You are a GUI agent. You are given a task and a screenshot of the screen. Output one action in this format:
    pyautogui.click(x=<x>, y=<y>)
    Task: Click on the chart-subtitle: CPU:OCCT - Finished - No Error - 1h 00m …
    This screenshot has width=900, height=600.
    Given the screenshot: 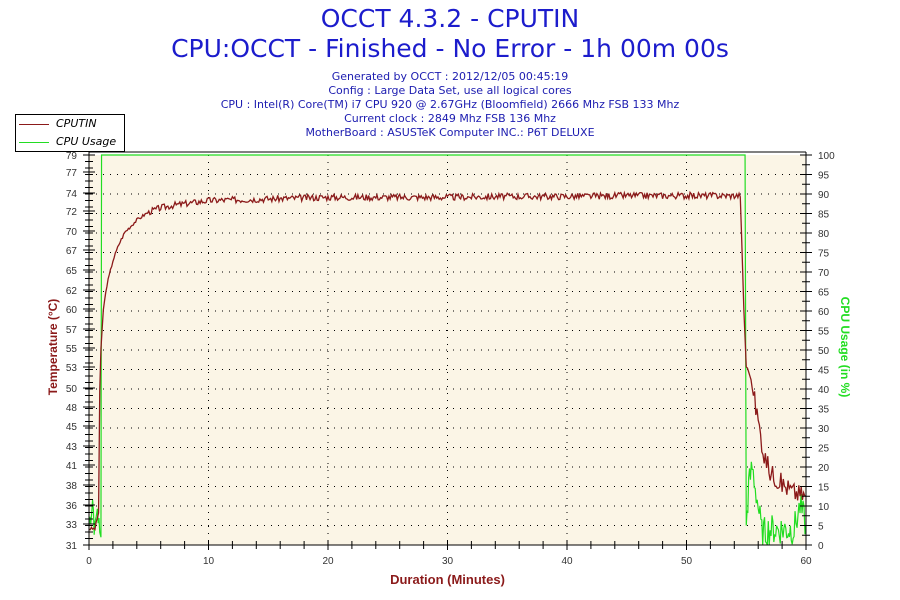 What is the action you would take?
    pyautogui.click(x=450, y=48)
    